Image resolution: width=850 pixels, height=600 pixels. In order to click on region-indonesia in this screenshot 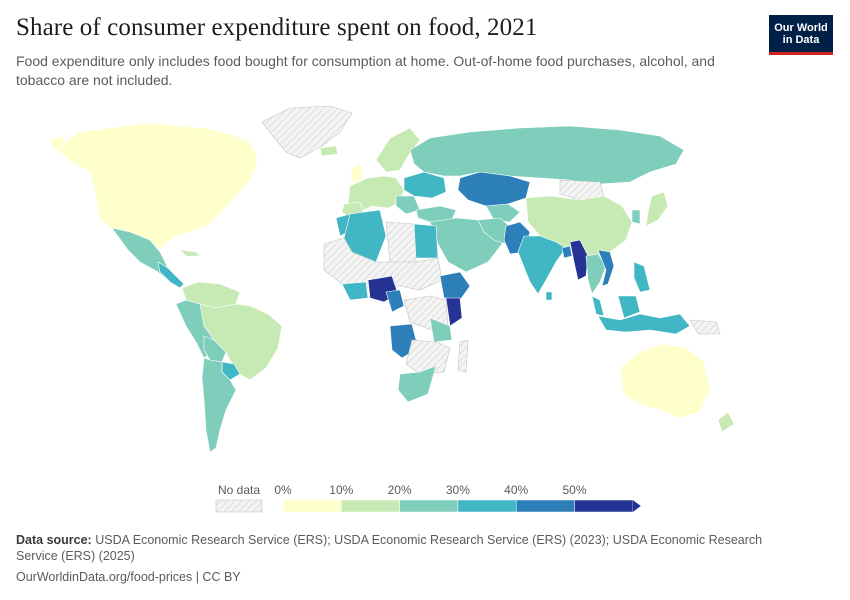, I will do `click(644, 324)`.